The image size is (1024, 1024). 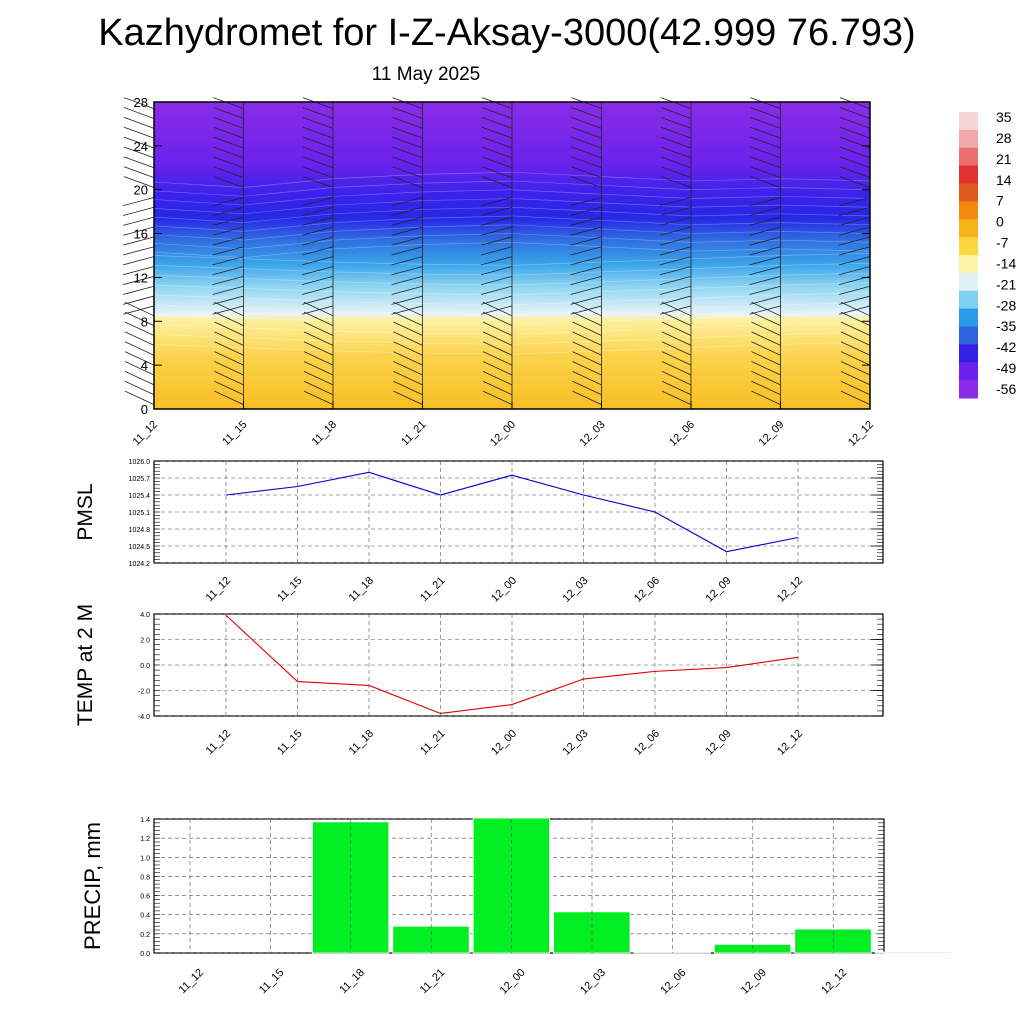 I want to click on y-tick-label: 12, so click(x=141, y=277).